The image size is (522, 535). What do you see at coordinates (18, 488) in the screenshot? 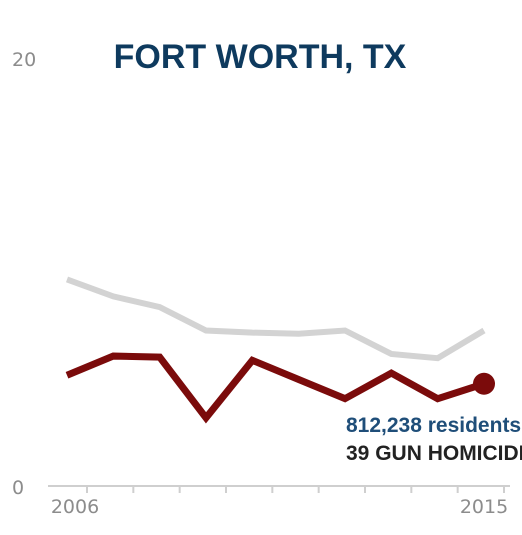
I see `y-tick-min: 0` at bounding box center [18, 488].